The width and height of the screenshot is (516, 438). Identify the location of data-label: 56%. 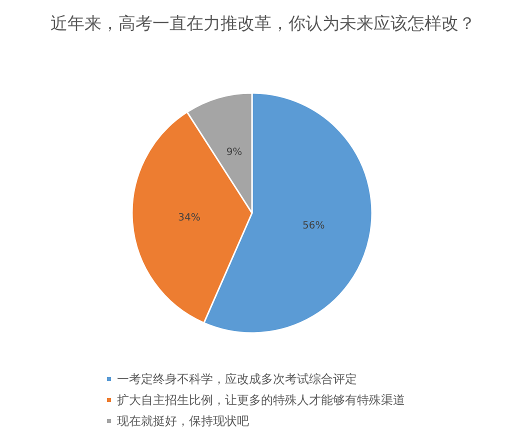
(313, 226).